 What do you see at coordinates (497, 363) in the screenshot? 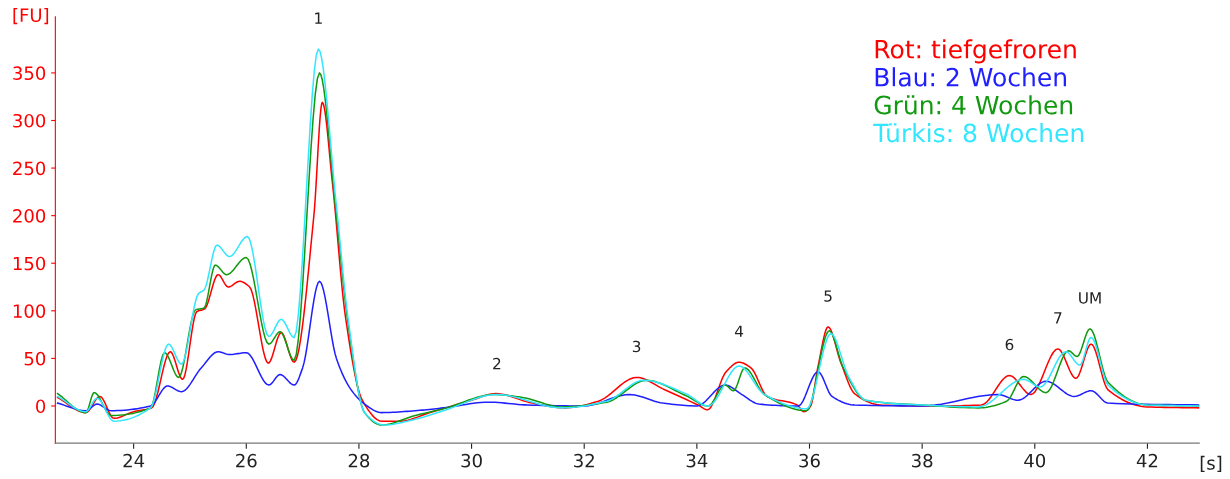
I see `annotation: 2` at bounding box center [497, 363].